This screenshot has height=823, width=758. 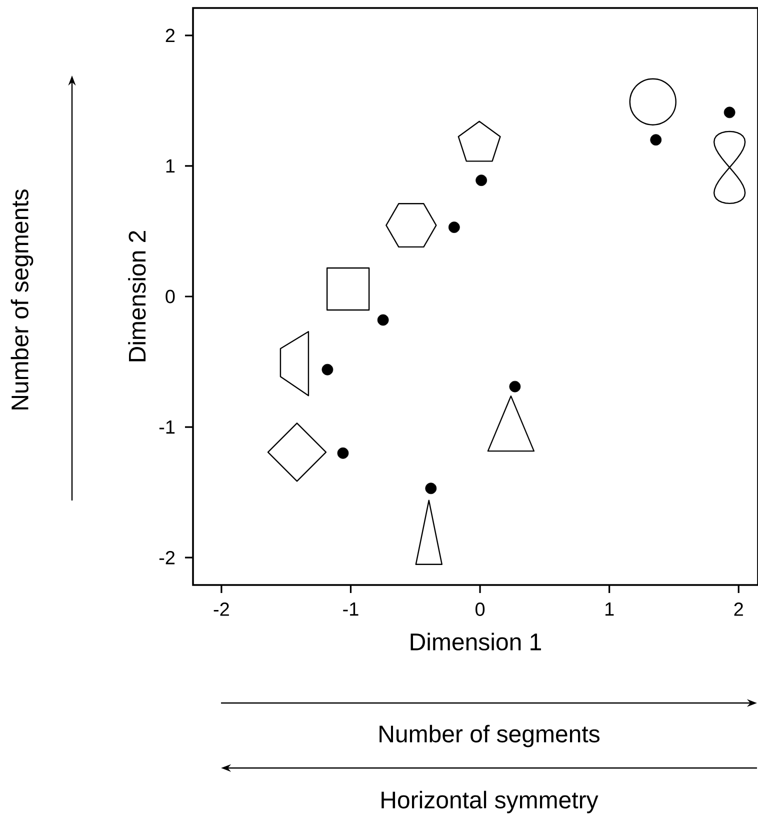 What do you see at coordinates (609, 609) in the screenshot?
I see `x-tick-label: 1` at bounding box center [609, 609].